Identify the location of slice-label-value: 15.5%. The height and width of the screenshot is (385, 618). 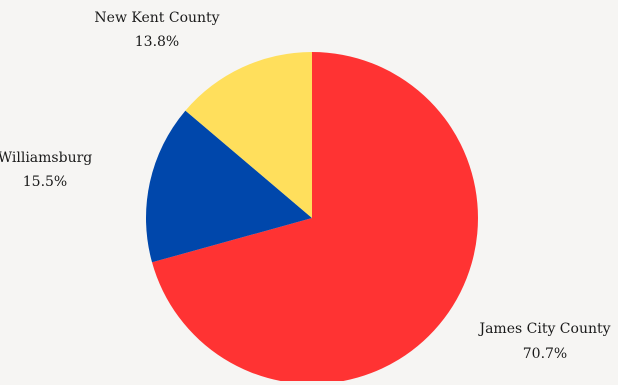
(45, 182).